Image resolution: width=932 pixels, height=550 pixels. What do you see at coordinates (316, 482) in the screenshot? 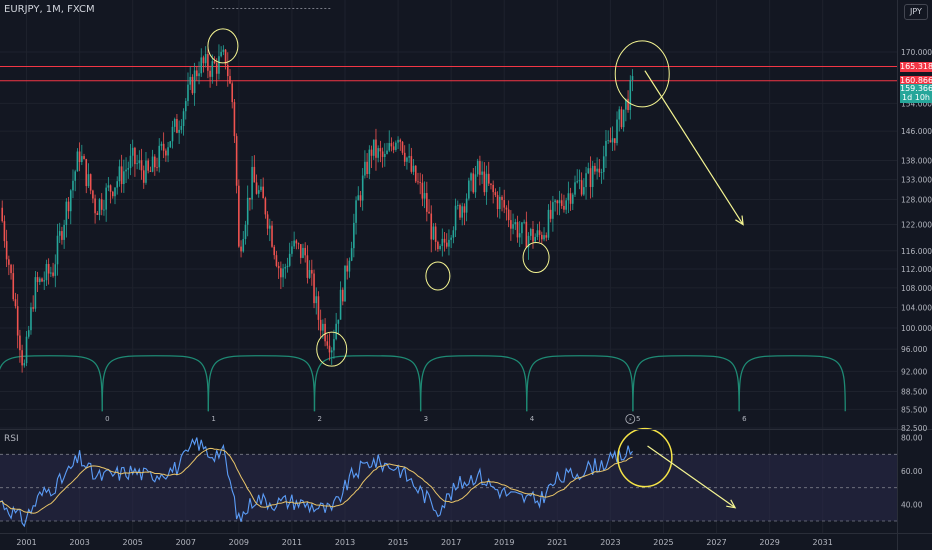
I see `rsi-line` at bounding box center [316, 482].